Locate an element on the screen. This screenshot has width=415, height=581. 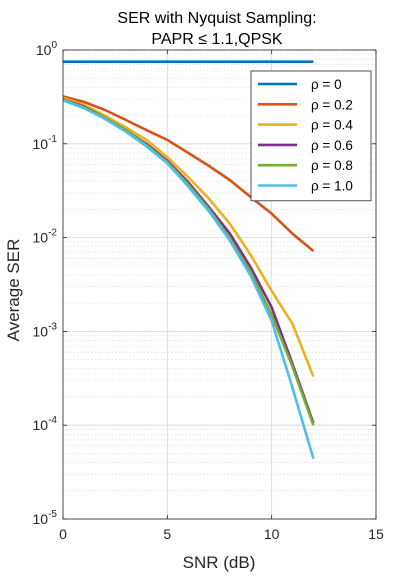
legend: ρ = 0 ρ = 0.2 ρ = 0.4 ρ = 0.6 ρ = 0.8 ρ = 1.0 is located at coordinates (311, 136).